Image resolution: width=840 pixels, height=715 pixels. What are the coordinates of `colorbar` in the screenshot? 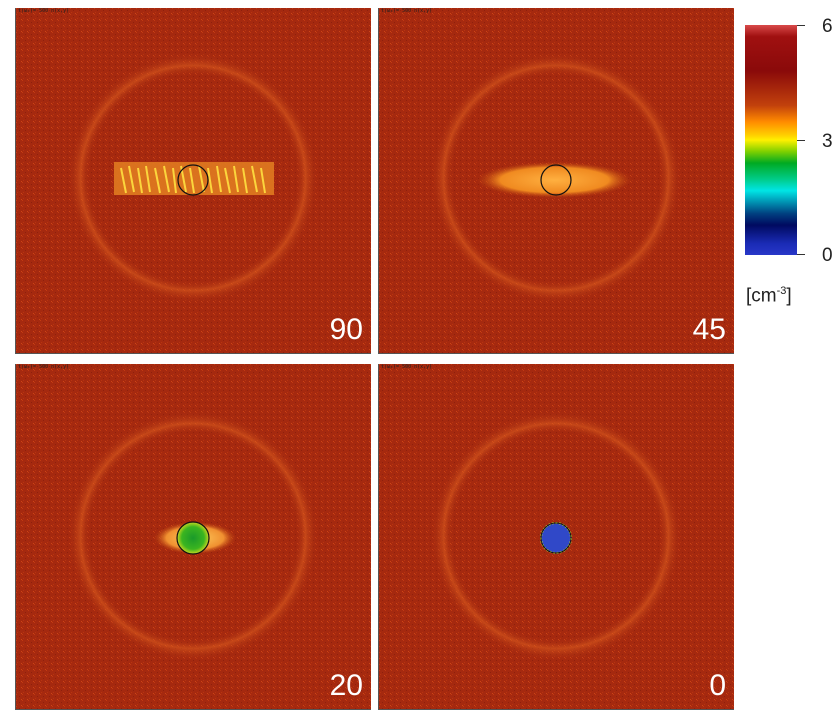 It's located at (771, 140).